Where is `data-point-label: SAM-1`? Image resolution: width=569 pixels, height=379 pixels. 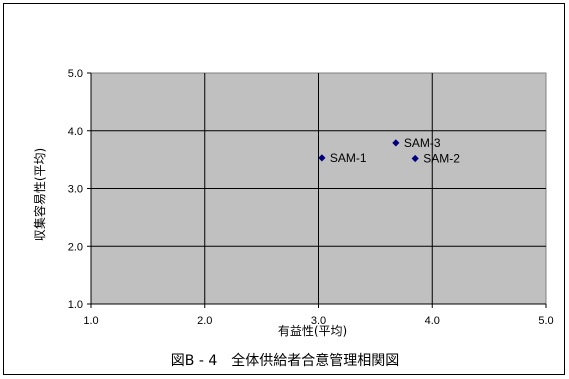 data-point-label: SAM-1 is located at coordinates (348, 158).